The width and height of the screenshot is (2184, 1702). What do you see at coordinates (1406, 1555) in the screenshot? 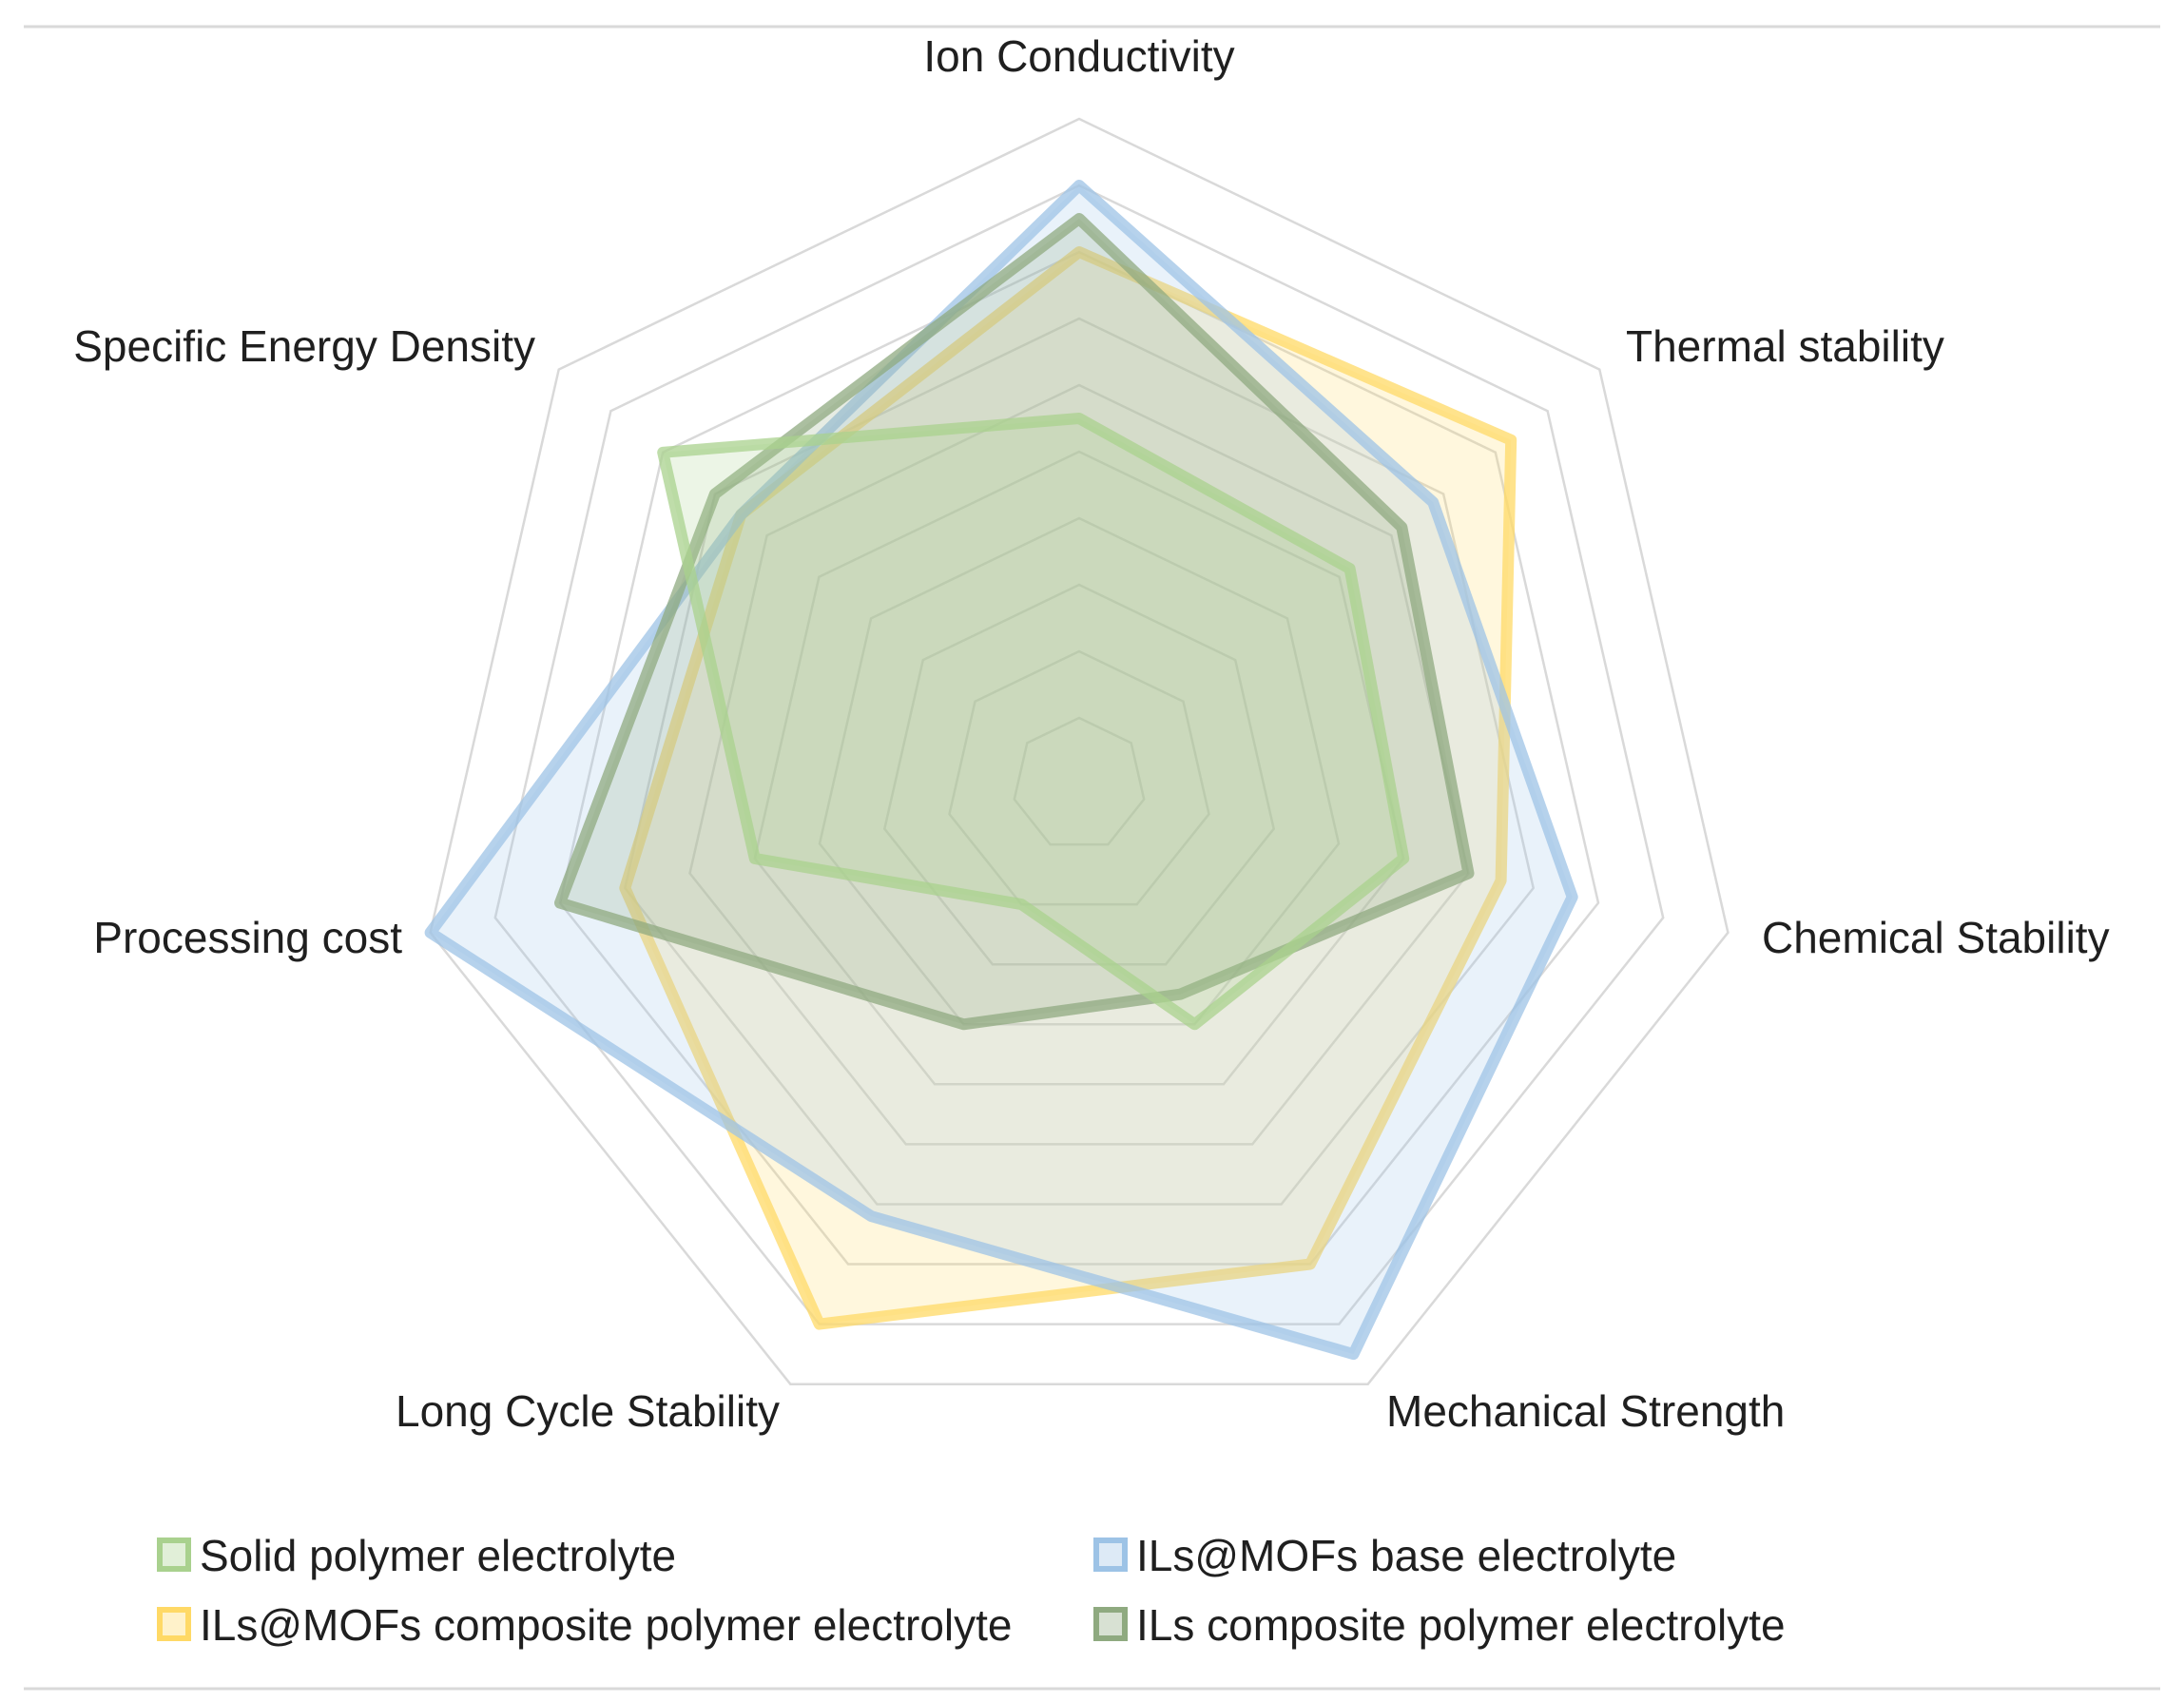
I see `legend-label-ils-mofs-base-electrolyte: ILs@MOFs base electrolyte` at bounding box center [1406, 1555].